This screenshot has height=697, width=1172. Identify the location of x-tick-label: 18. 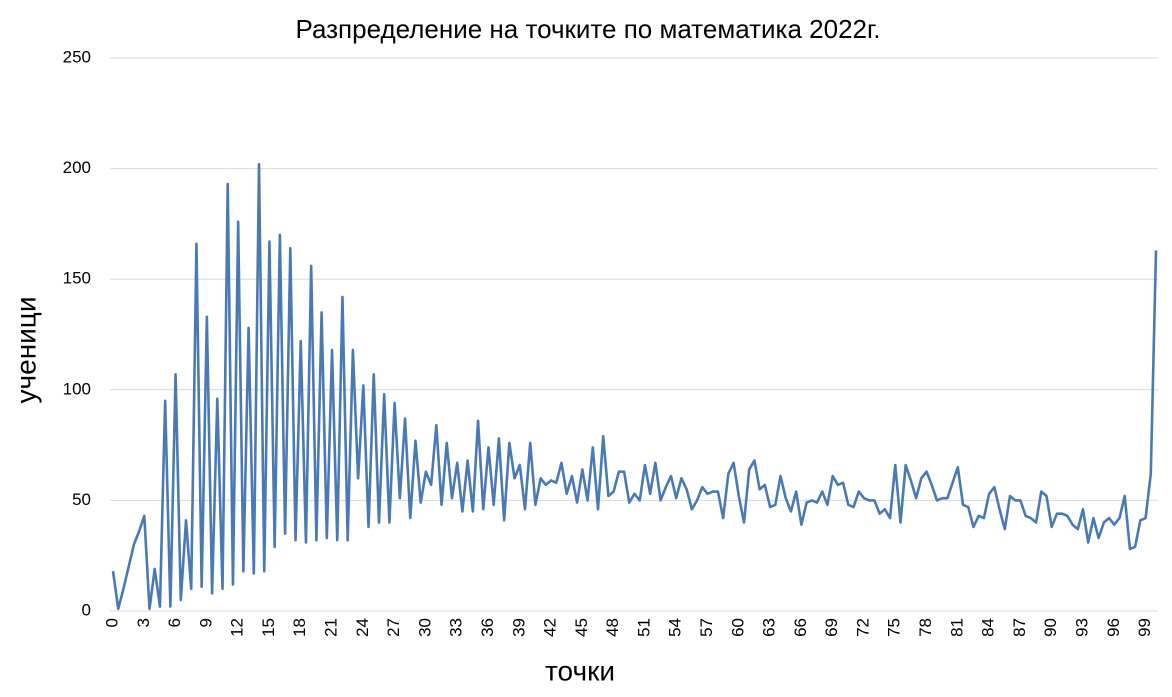
(299, 627).